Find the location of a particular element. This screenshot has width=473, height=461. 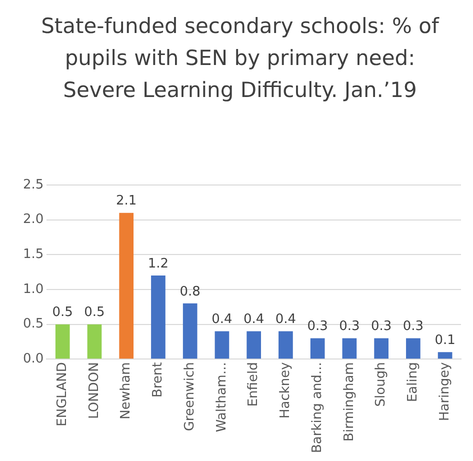

x-tick-label: Hackney is located at coordinates (286, 390).